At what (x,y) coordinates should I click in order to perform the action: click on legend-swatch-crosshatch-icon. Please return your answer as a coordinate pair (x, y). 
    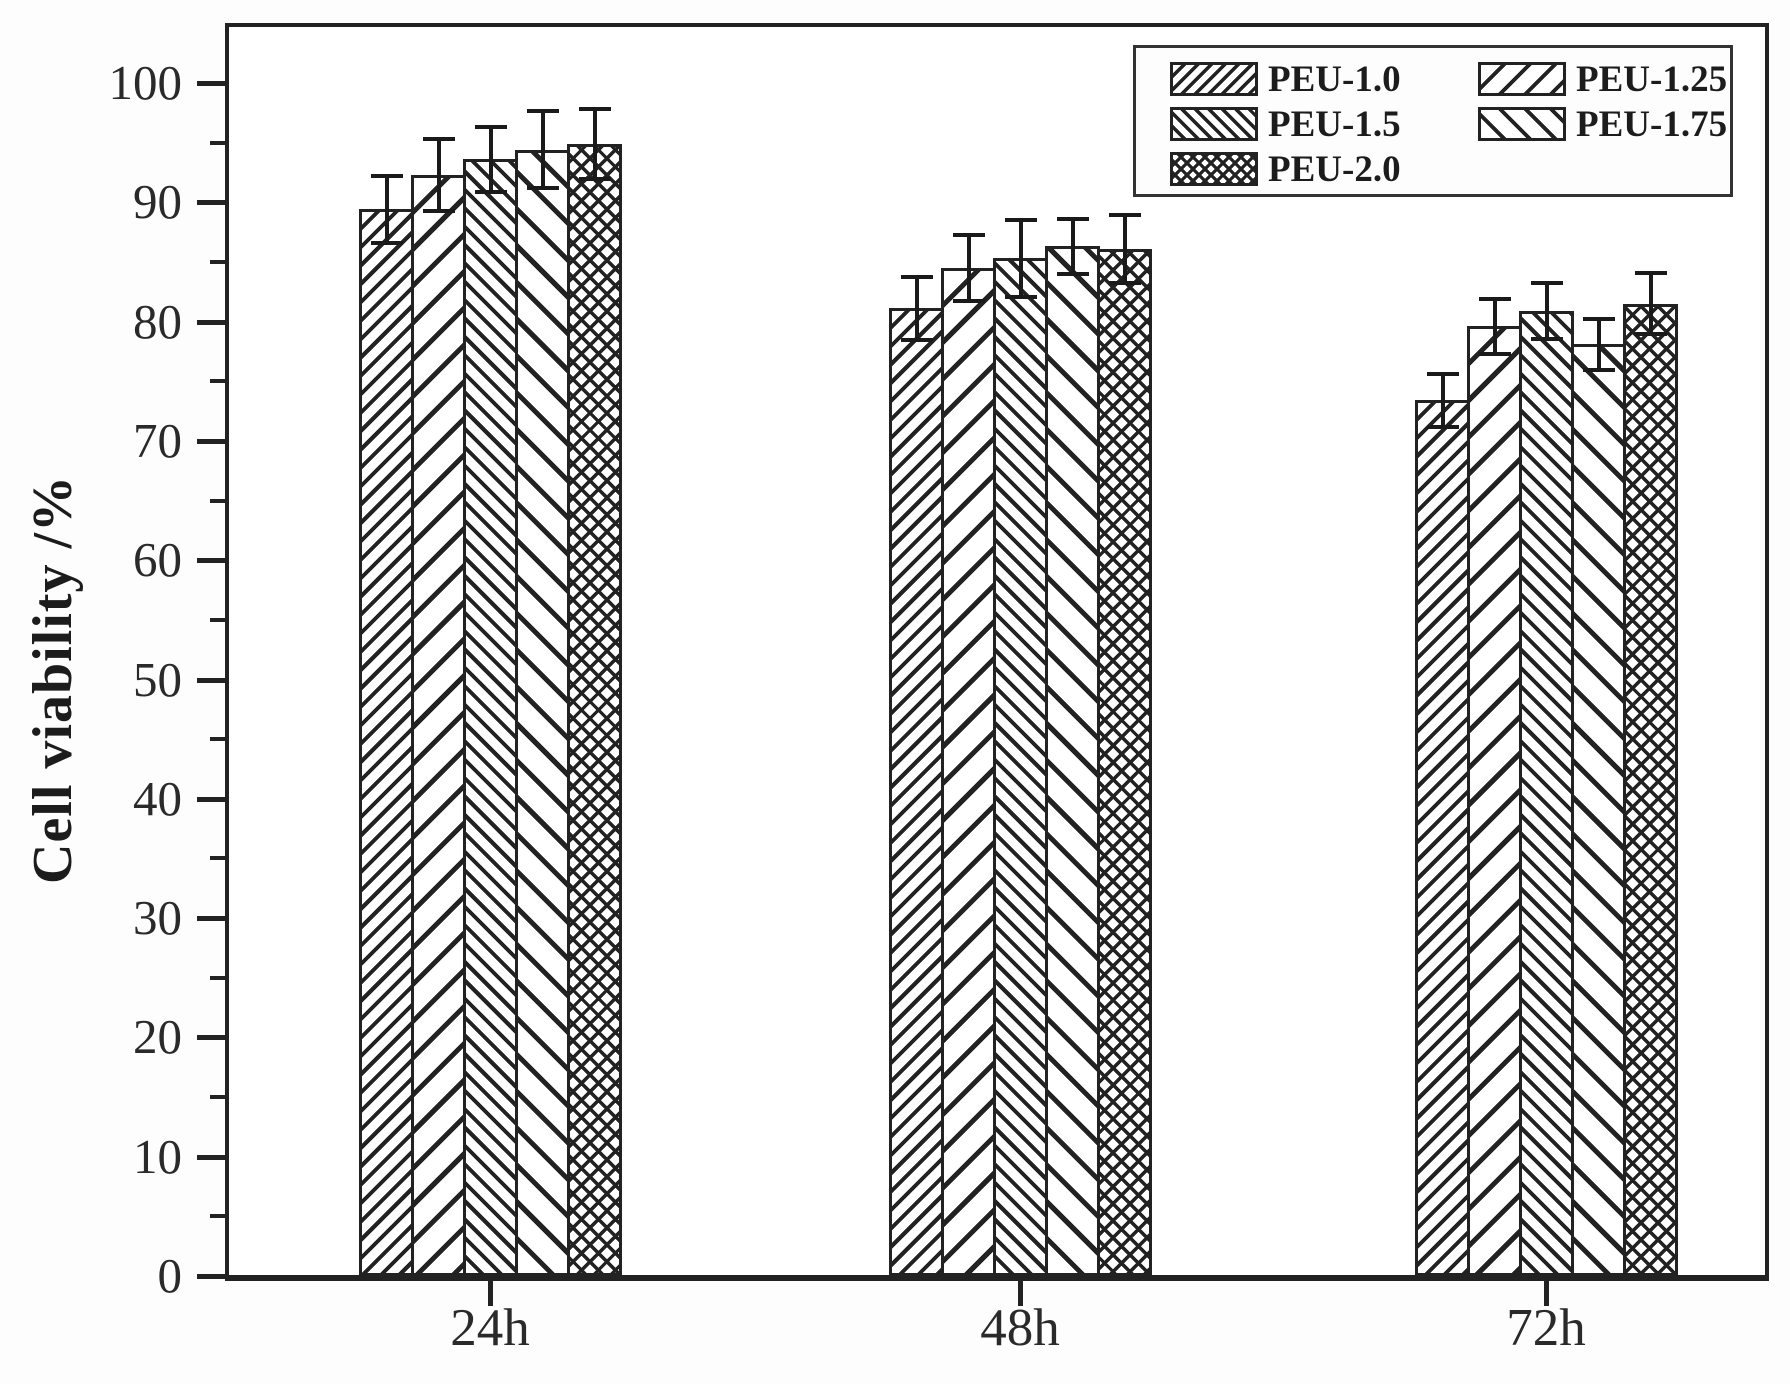
    Looking at the image, I should click on (1214, 169).